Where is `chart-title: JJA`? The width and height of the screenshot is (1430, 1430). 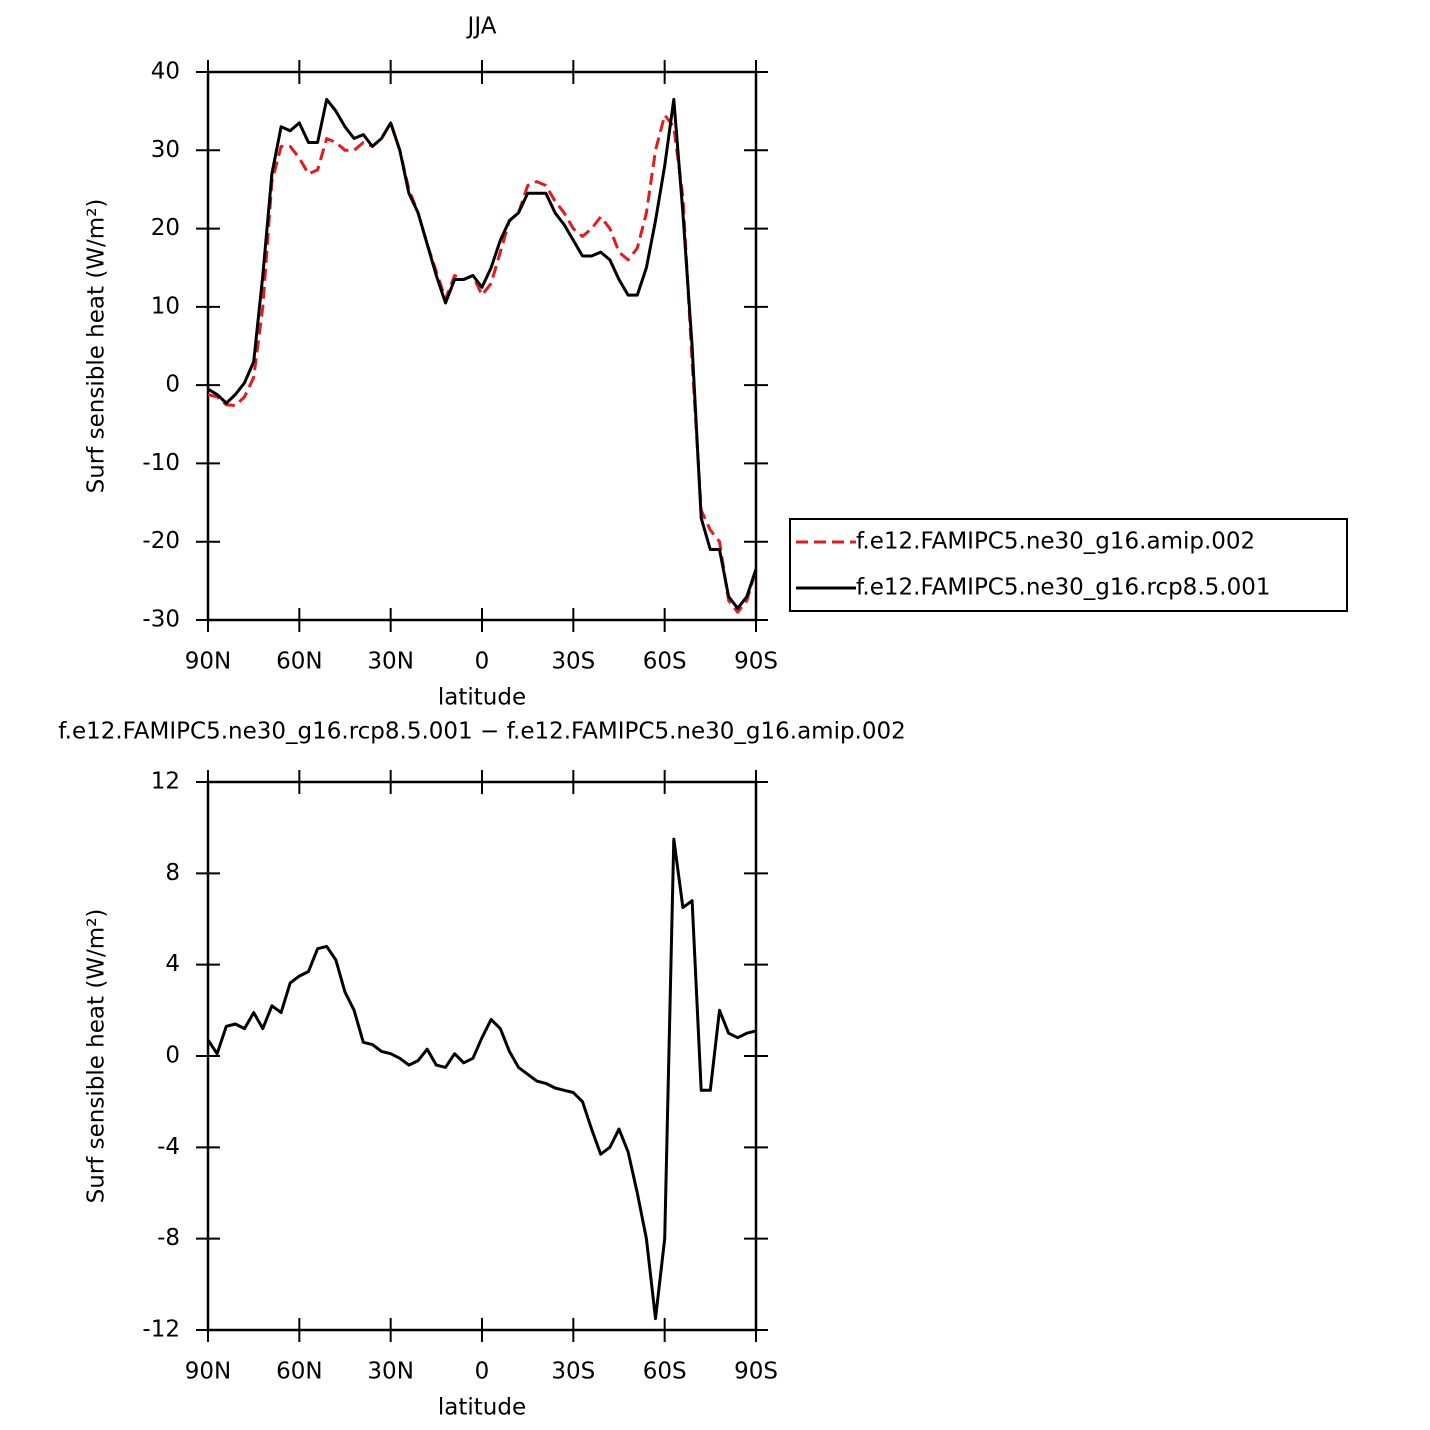 chart-title: JJA is located at coordinates (481, 27).